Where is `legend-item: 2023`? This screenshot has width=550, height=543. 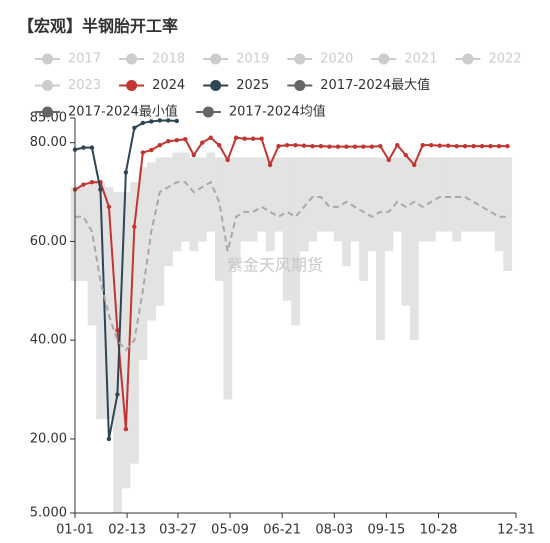
legend-item: 2023 is located at coordinates (68, 85).